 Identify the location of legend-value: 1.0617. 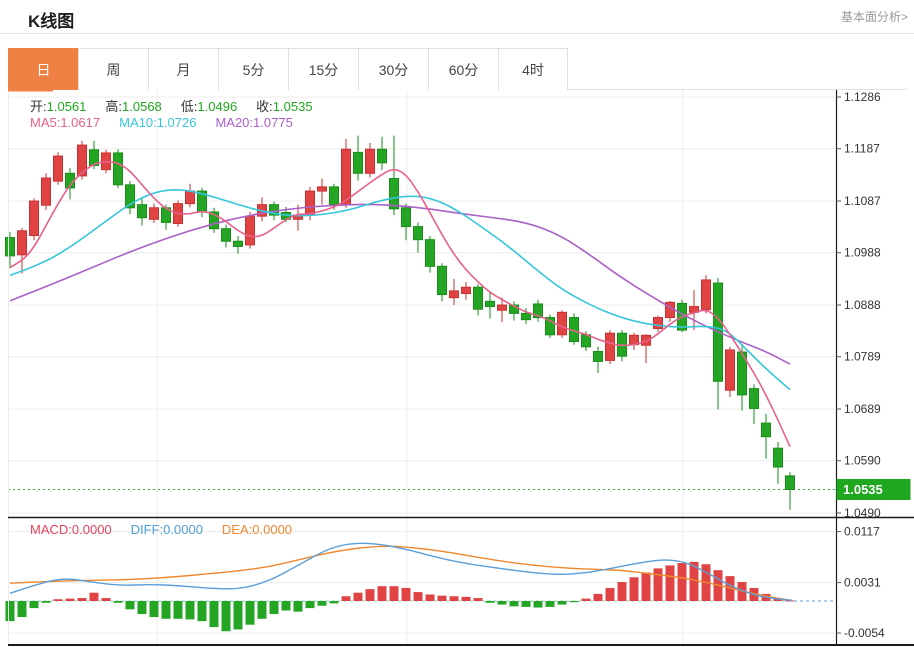
(80, 122).